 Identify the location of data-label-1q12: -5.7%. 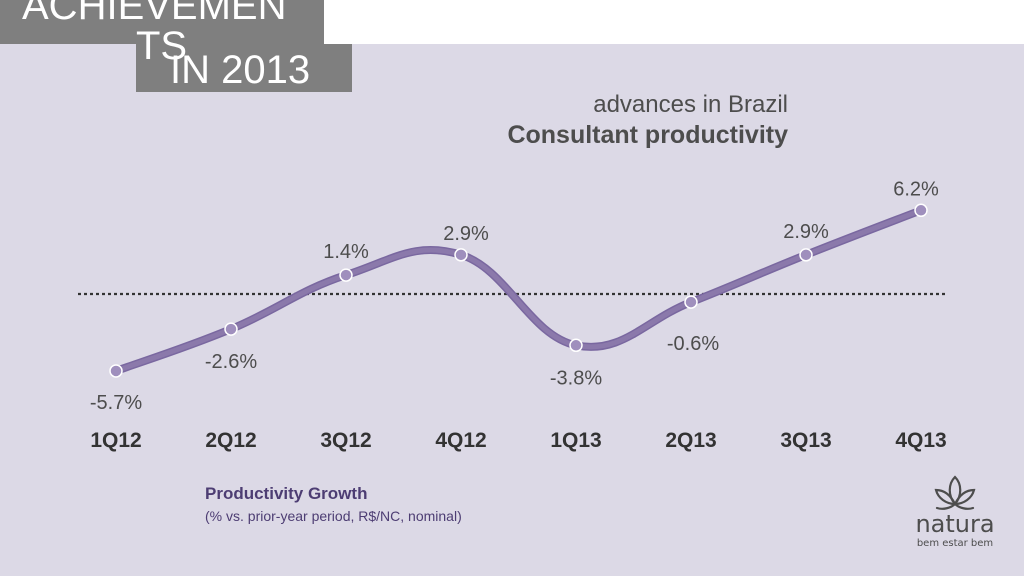
(116, 403).